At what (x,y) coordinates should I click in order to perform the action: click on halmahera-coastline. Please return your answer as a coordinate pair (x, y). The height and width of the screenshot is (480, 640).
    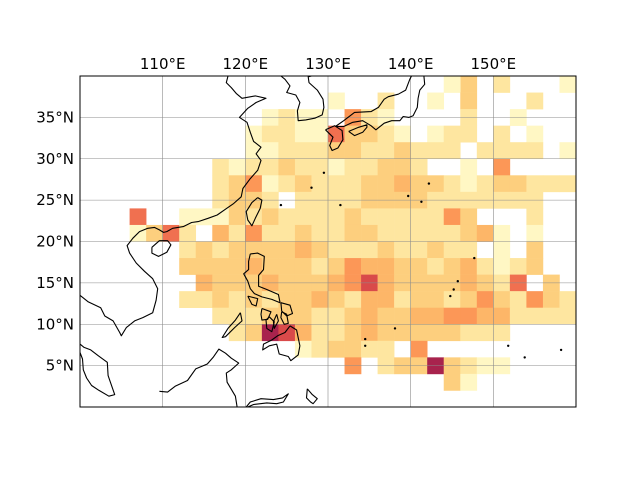
    Looking at the image, I should click on (311, 396).